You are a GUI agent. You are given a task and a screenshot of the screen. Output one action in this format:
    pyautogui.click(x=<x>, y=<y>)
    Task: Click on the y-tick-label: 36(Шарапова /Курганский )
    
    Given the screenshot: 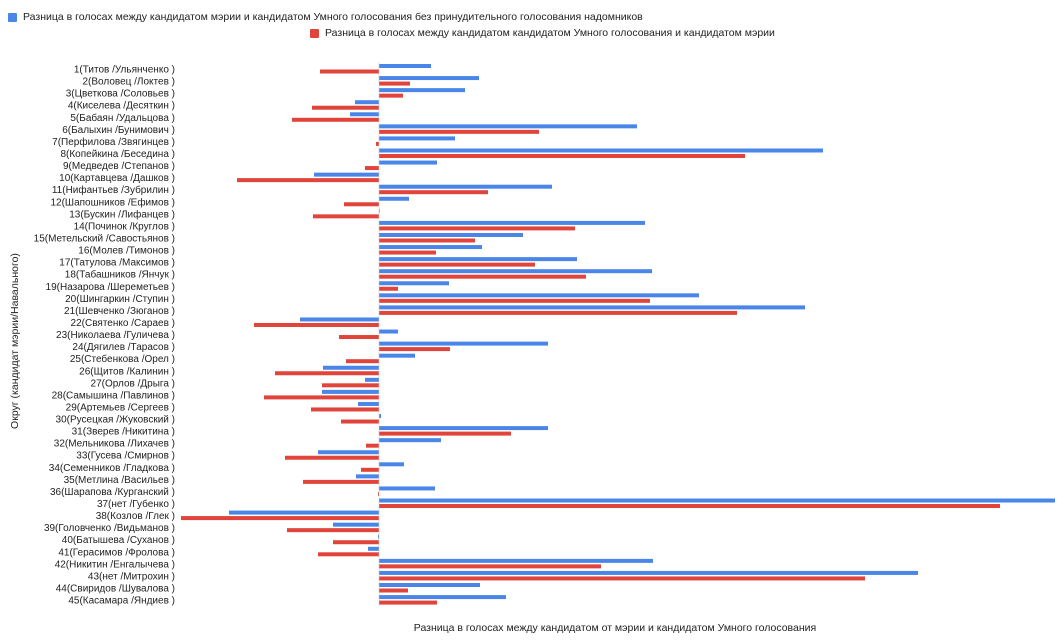 What is the action you would take?
    pyautogui.click(x=112, y=492)
    